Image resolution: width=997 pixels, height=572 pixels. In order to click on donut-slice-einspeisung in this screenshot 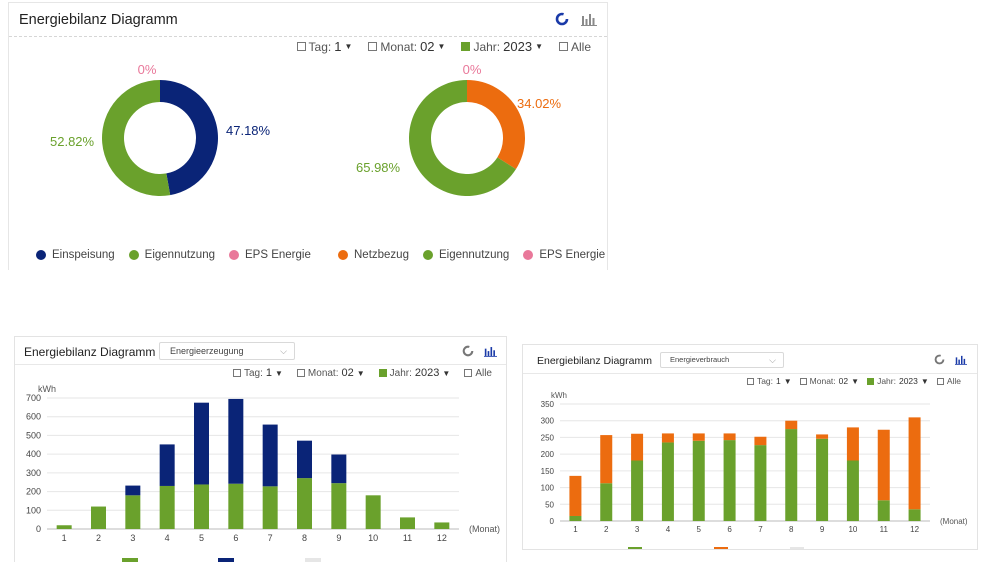, I will do `click(189, 138)`.